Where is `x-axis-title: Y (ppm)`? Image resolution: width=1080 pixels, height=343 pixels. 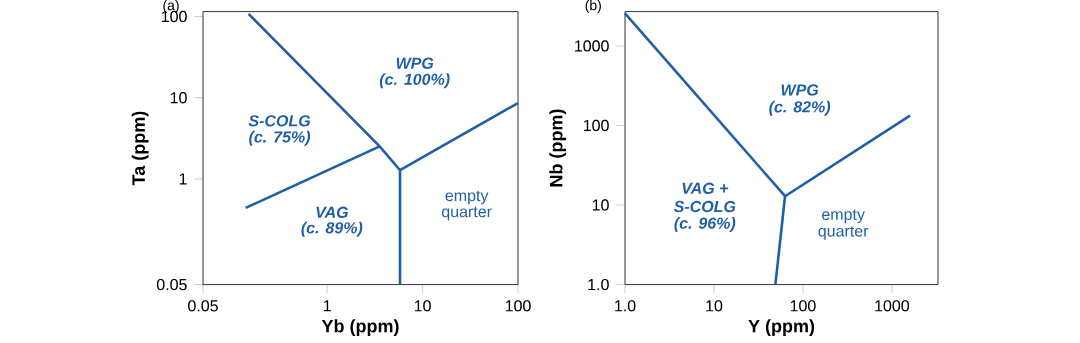 x-axis-title: Y (ppm) is located at coordinates (781, 328).